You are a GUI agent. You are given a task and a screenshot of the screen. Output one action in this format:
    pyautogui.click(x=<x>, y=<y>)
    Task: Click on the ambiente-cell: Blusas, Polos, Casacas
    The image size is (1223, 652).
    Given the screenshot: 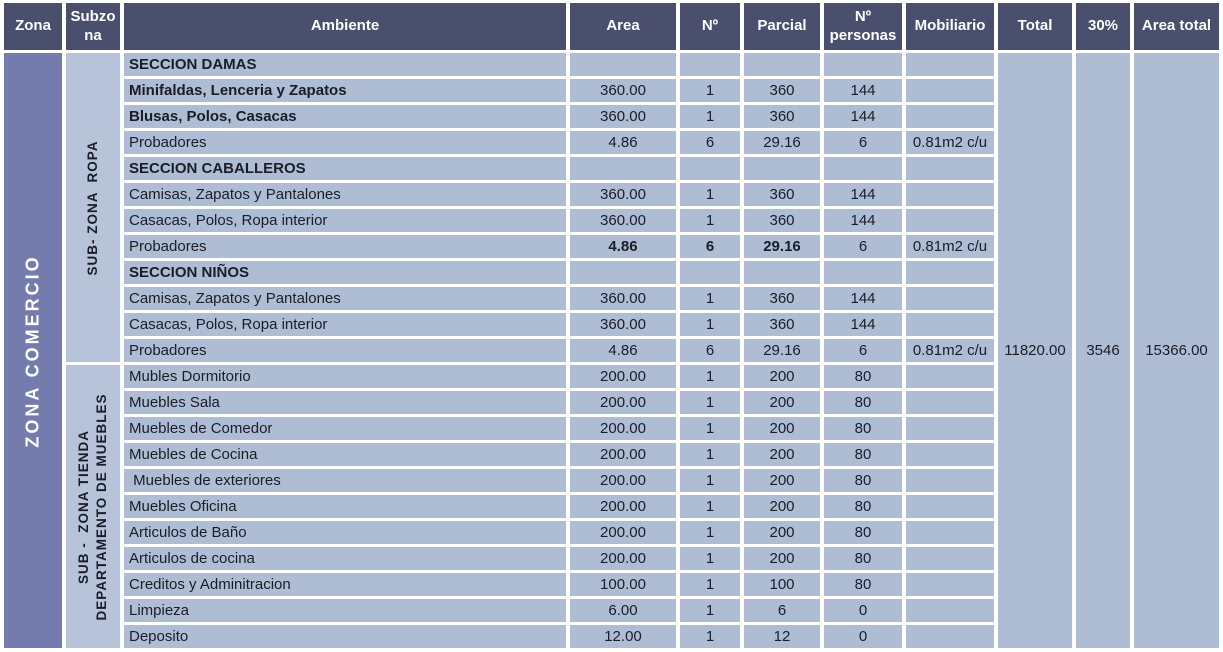 What is the action you would take?
    pyautogui.click(x=345, y=116)
    